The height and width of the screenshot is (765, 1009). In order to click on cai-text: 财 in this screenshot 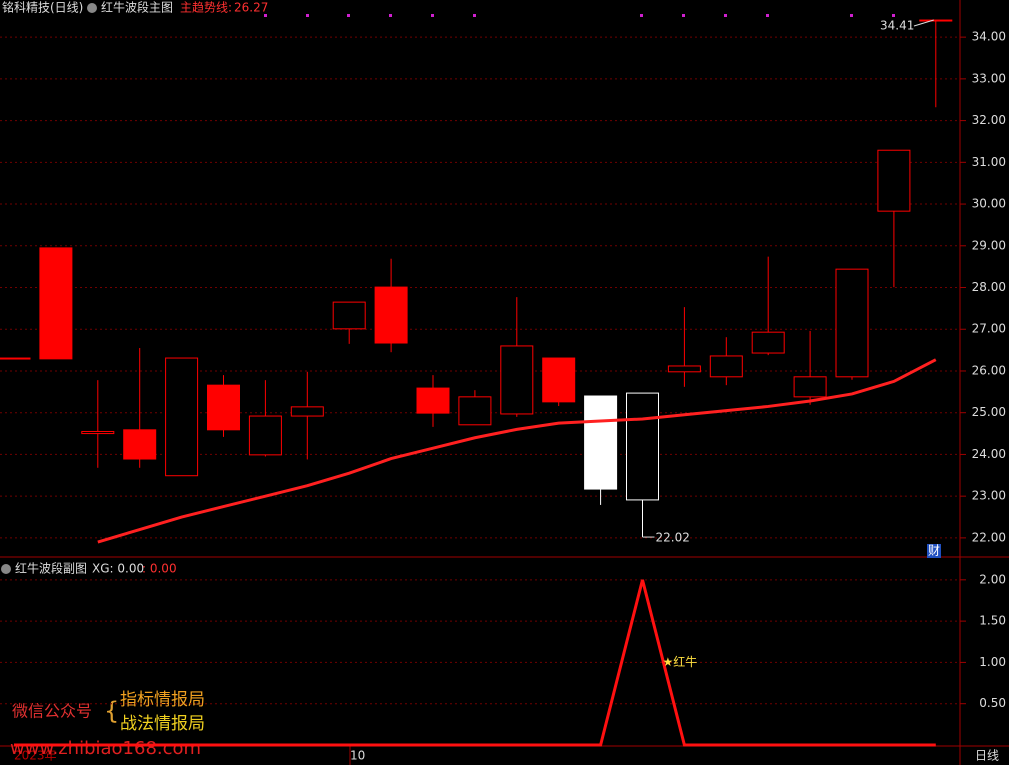, I will do `click(934, 551)`.